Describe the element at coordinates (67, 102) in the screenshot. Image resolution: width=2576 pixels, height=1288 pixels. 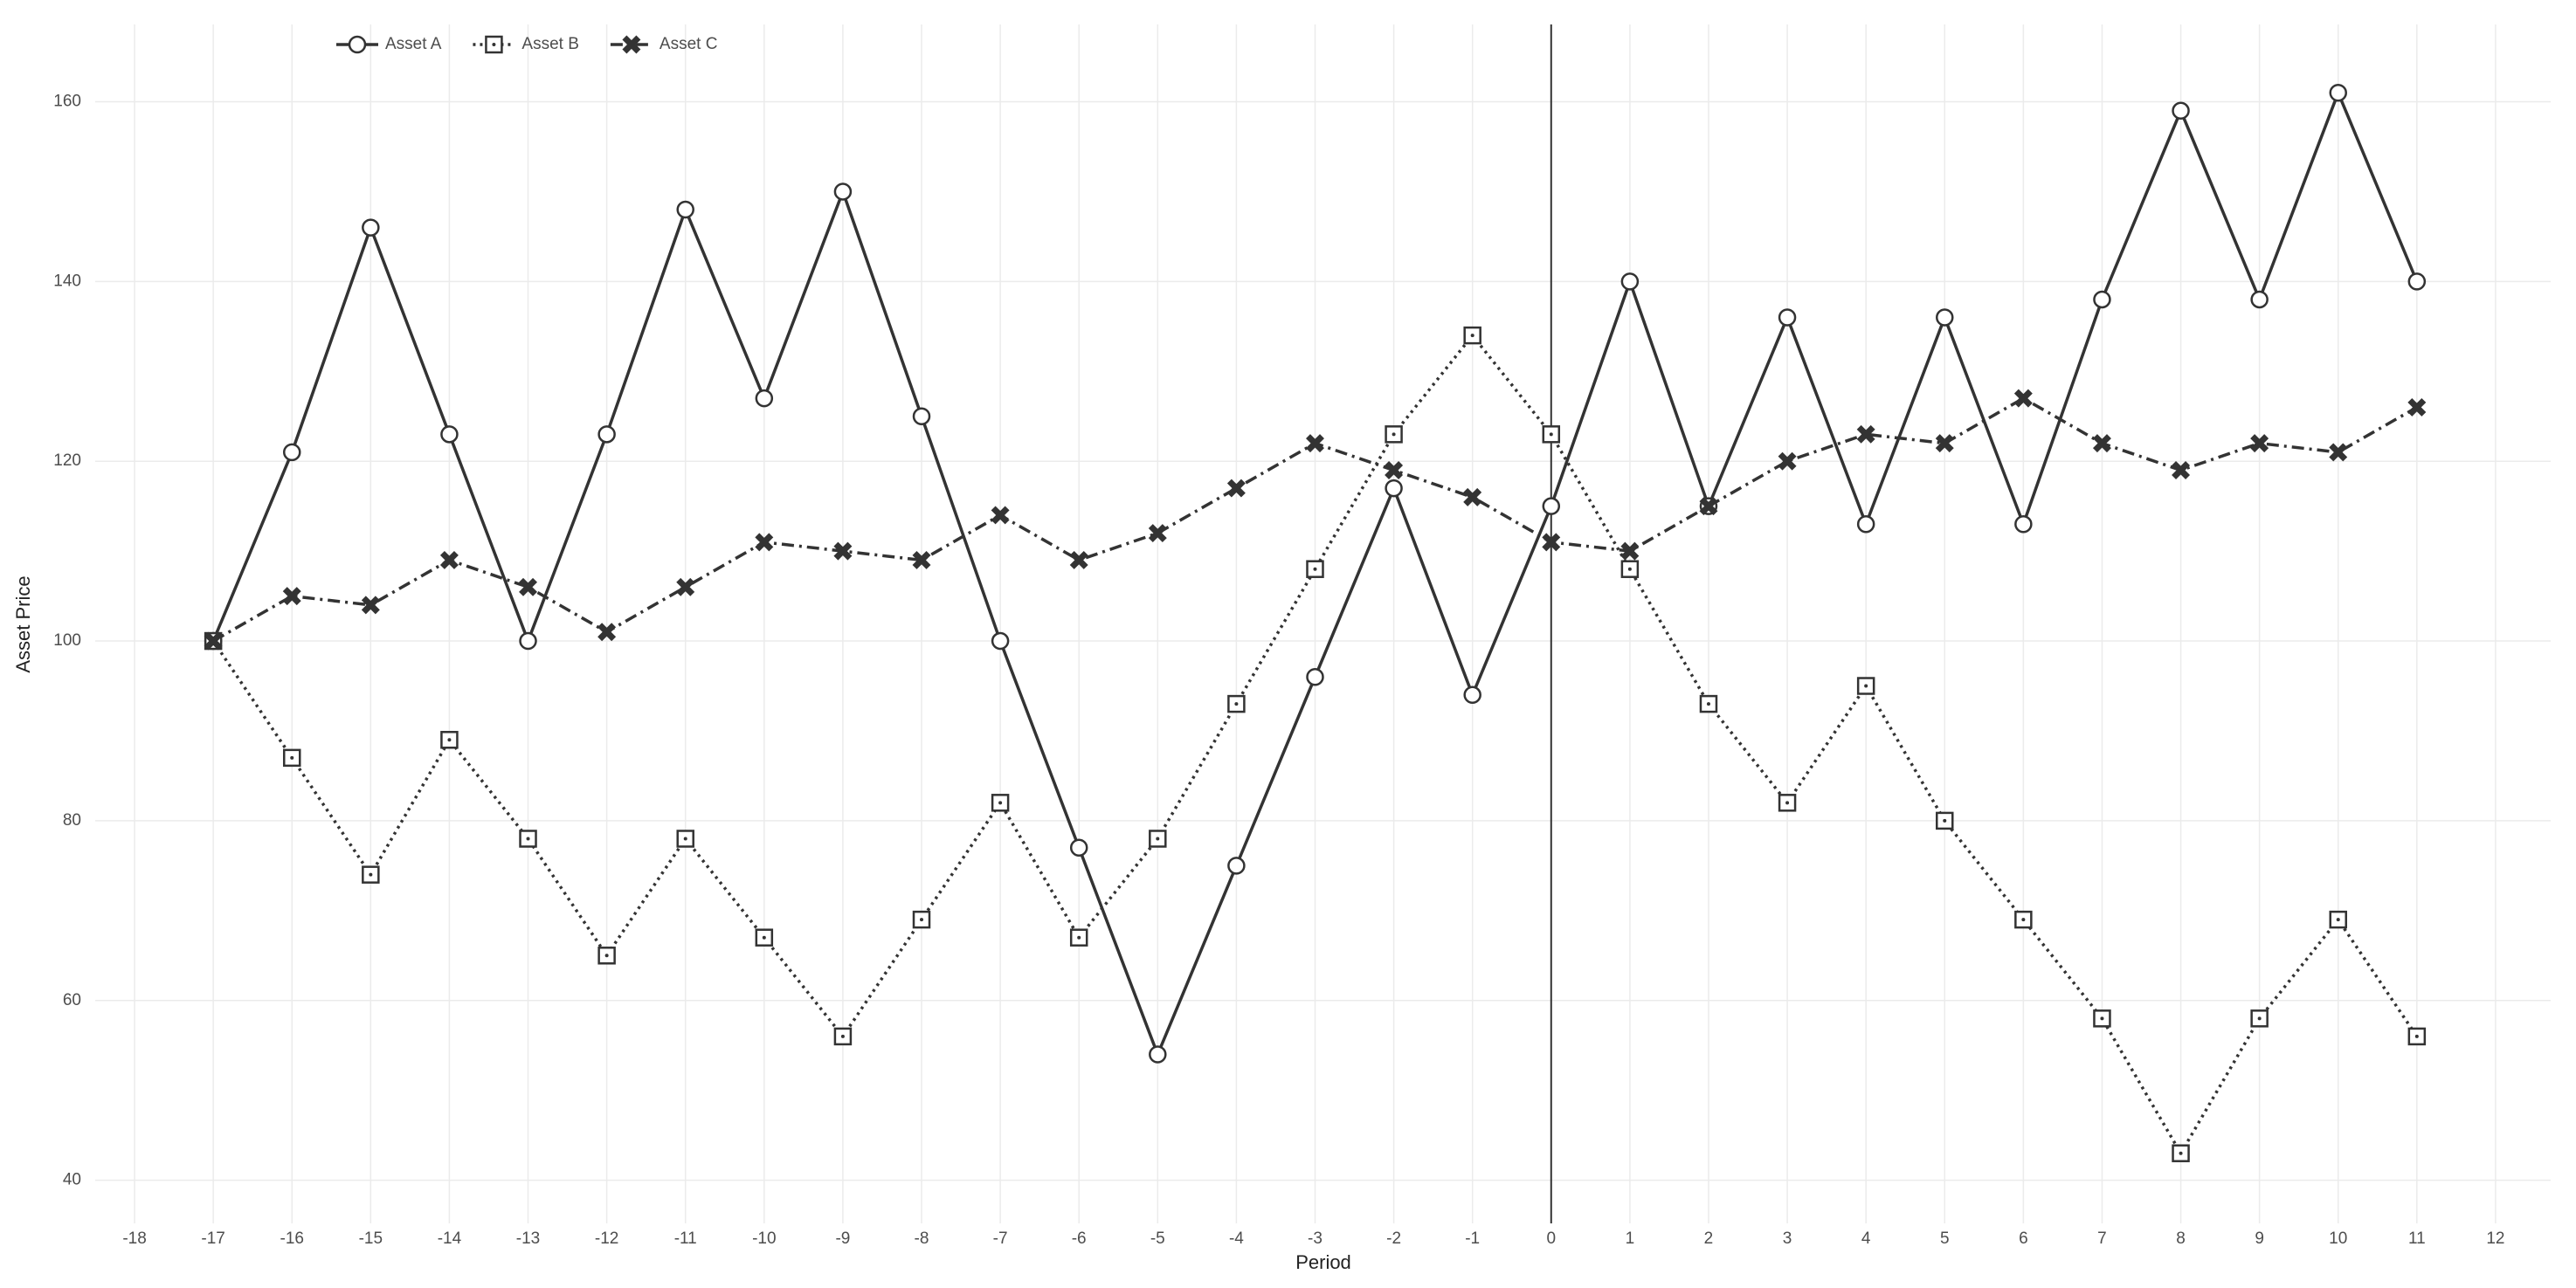
I see `y-tick-label: 160` at that location.